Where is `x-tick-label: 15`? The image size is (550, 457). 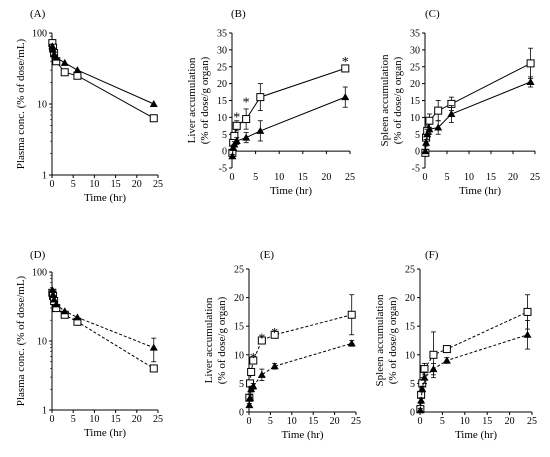
x-tick-label: 15 is located at coordinates (116, 184).